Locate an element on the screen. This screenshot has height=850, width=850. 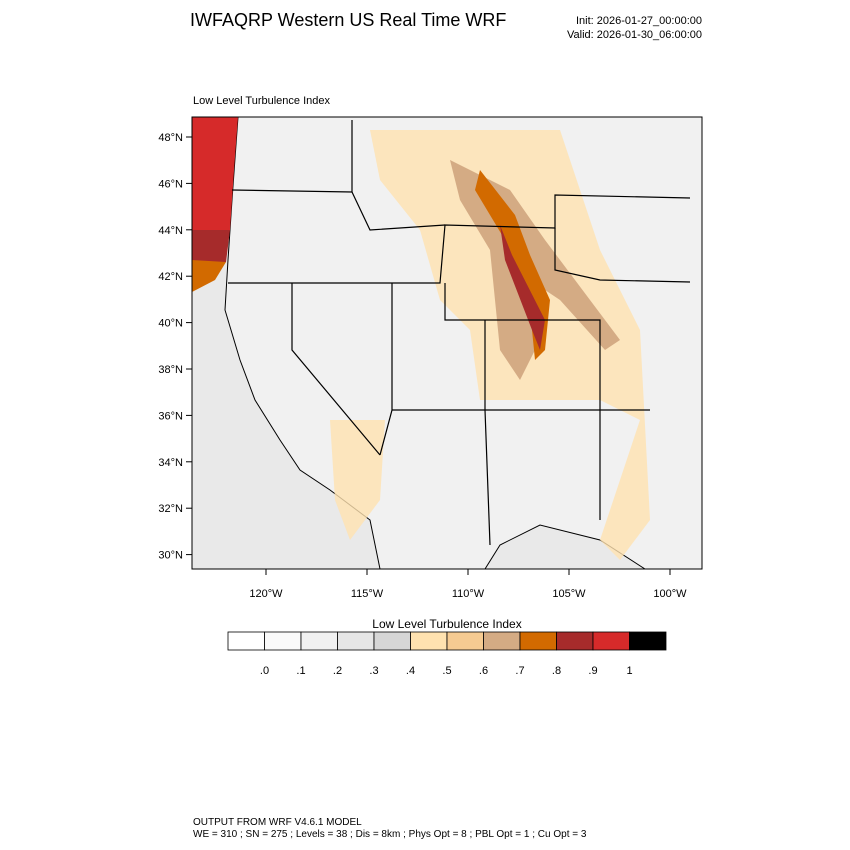
lat-label: 36°N is located at coordinates (170, 416).